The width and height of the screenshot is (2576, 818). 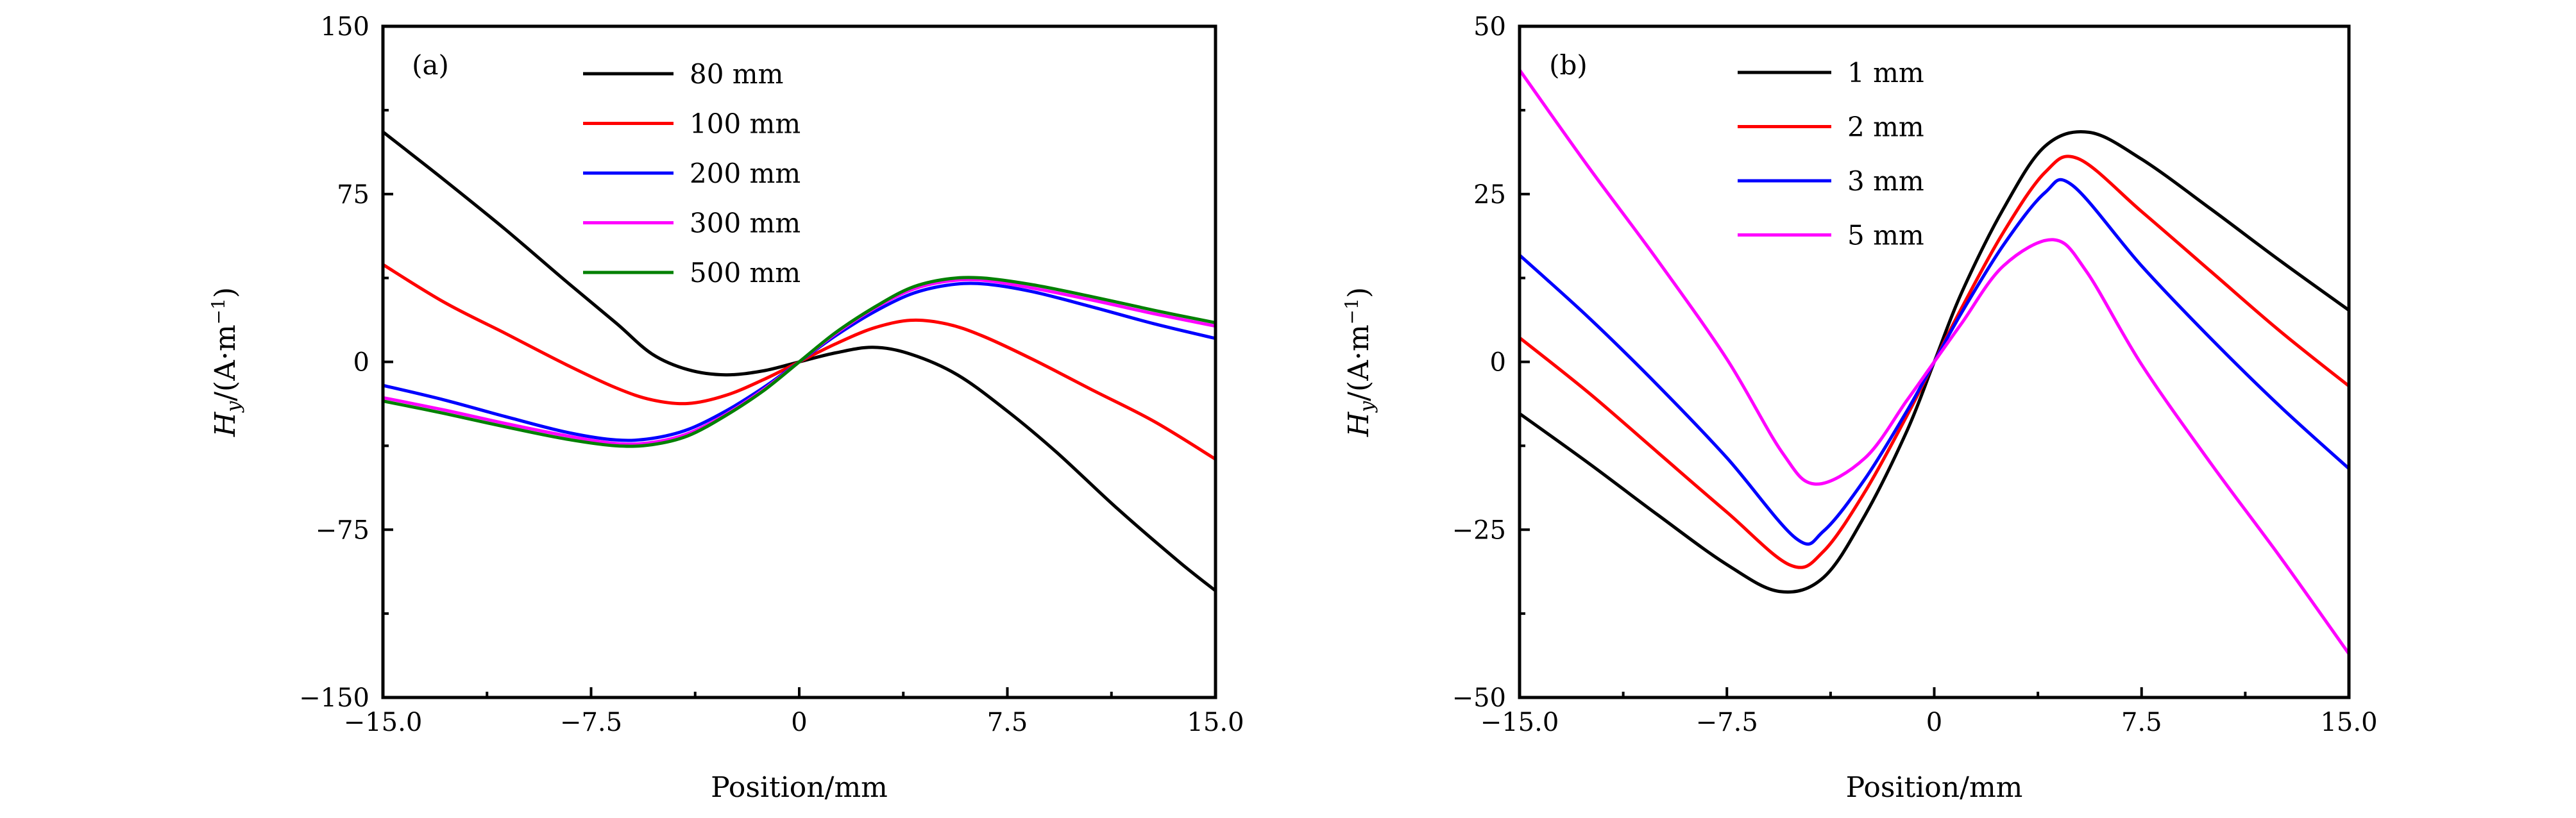 I want to click on y-tick-label: −75, so click(x=342, y=530).